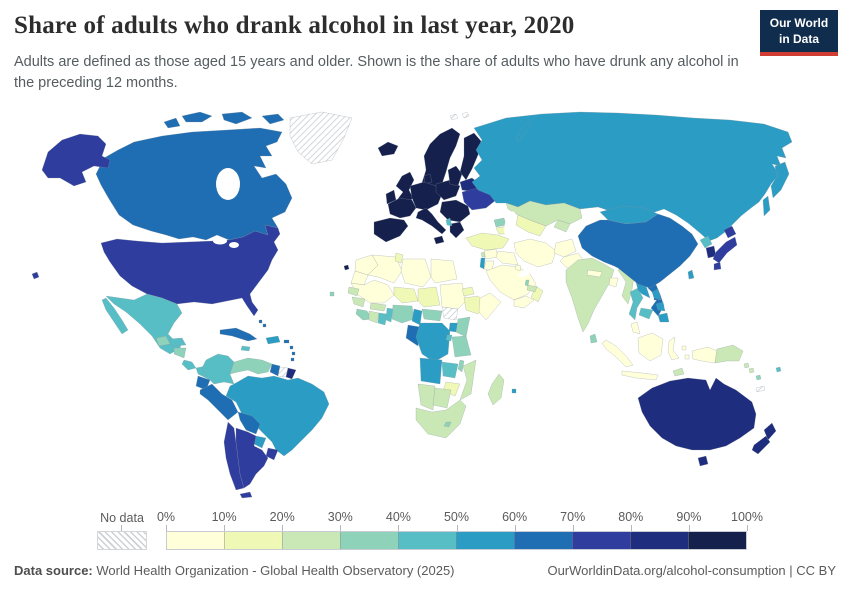  What do you see at coordinates (238, 334) in the screenshot?
I see `country-cuba` at bounding box center [238, 334].